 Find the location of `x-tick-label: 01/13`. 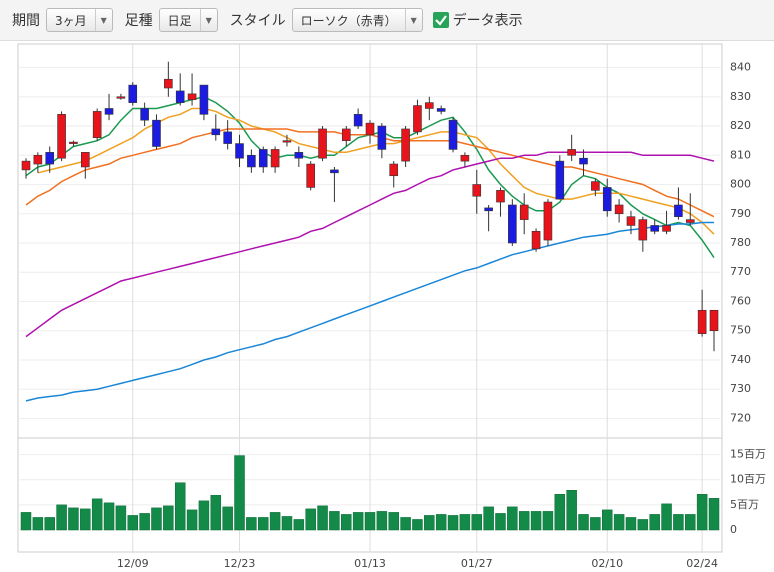

x-tick-label: 01/13 is located at coordinates (370, 563).